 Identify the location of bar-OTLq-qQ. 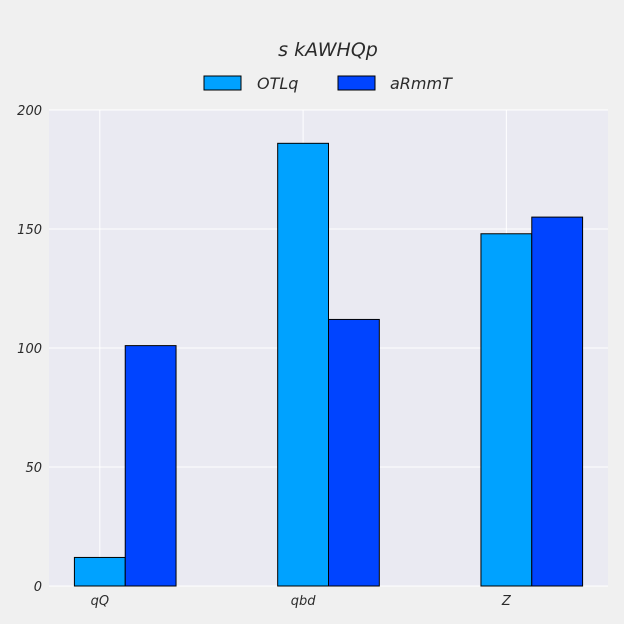
(99, 571).